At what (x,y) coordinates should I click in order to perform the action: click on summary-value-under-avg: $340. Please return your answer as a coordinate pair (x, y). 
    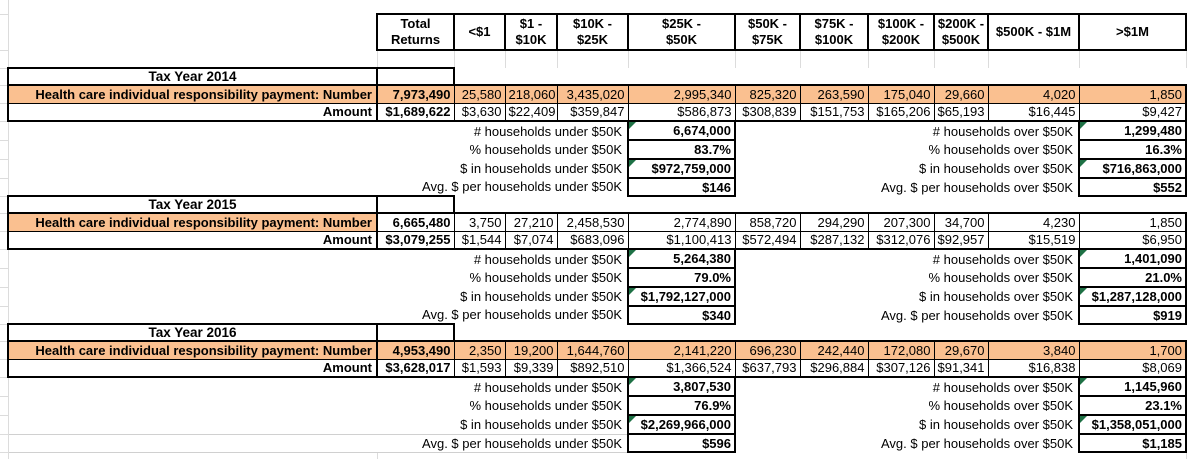
    Looking at the image, I should click on (681, 315).